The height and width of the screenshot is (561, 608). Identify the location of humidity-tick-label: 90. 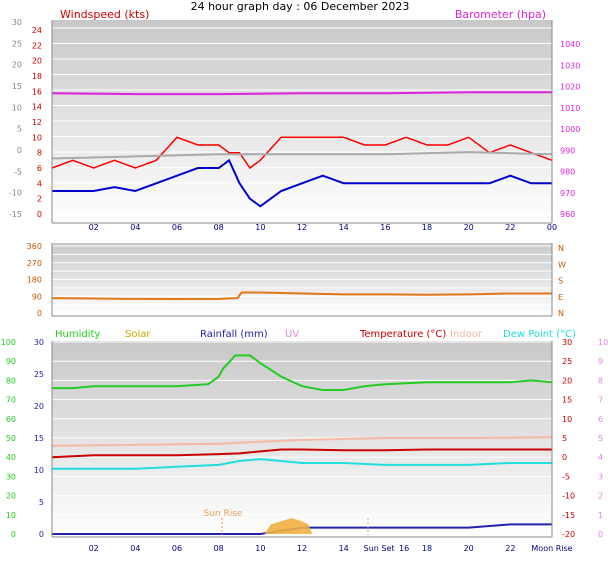
(11, 361).